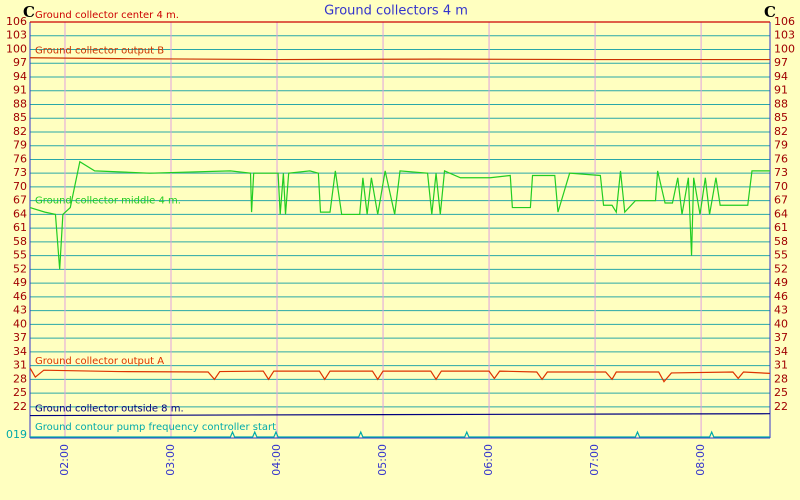  What do you see at coordinates (20, 378) in the screenshot?
I see `y-tick-label: 28` at bounding box center [20, 378].